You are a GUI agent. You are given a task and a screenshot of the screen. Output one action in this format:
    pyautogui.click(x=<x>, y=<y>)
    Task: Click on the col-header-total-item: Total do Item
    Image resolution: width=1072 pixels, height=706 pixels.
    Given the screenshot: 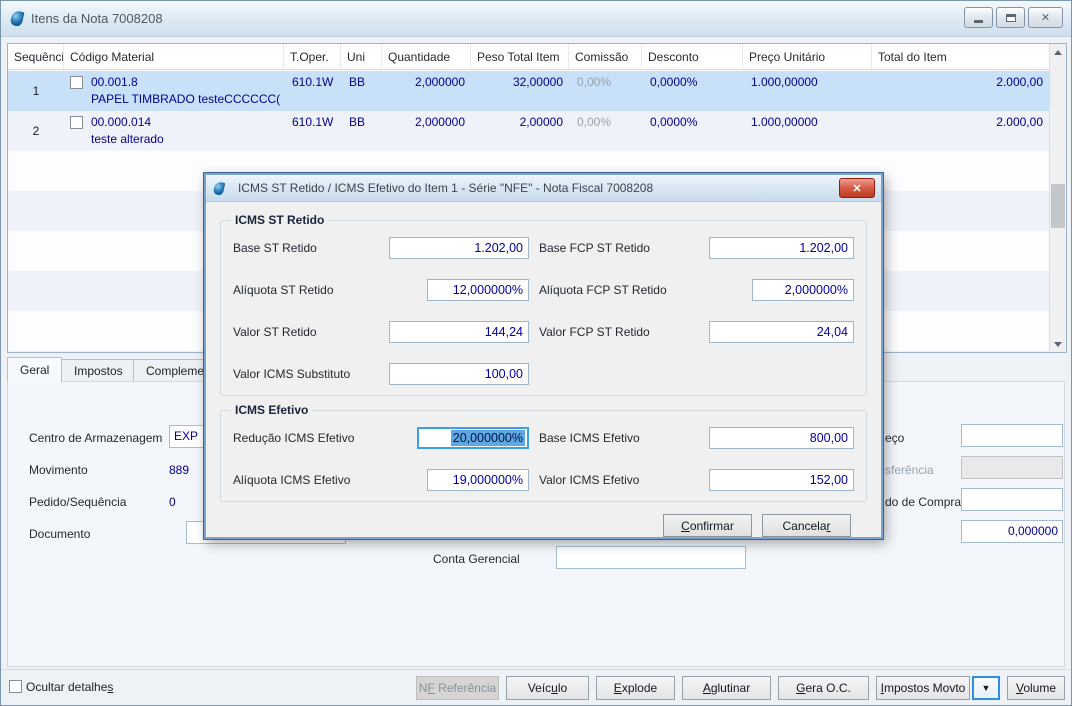 What is the action you would take?
    pyautogui.click(x=969, y=56)
    